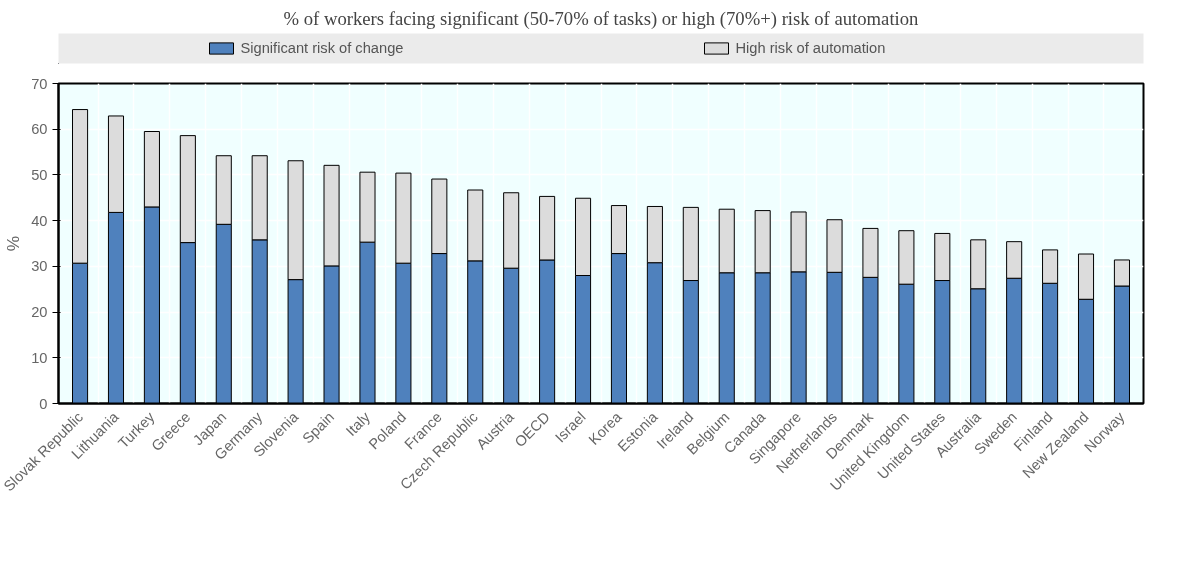  What do you see at coordinates (811, 48) in the screenshot?
I see `legend-label: High risk of automation` at bounding box center [811, 48].